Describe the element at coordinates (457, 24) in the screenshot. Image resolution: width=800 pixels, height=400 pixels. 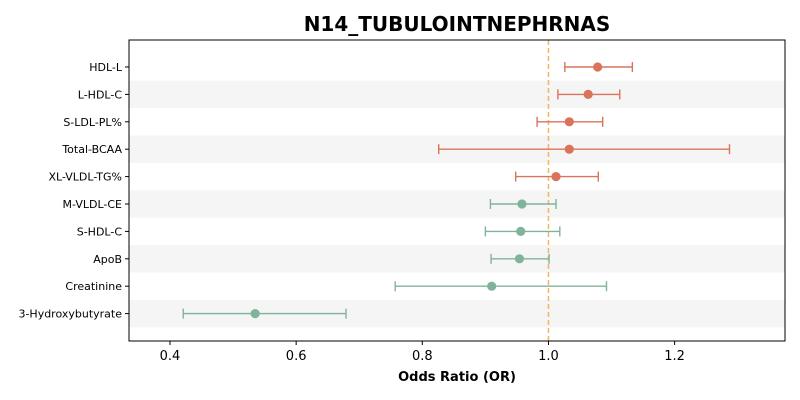
I see `chart-title: N14_TUBULOINTNEPHRNAS` at that location.